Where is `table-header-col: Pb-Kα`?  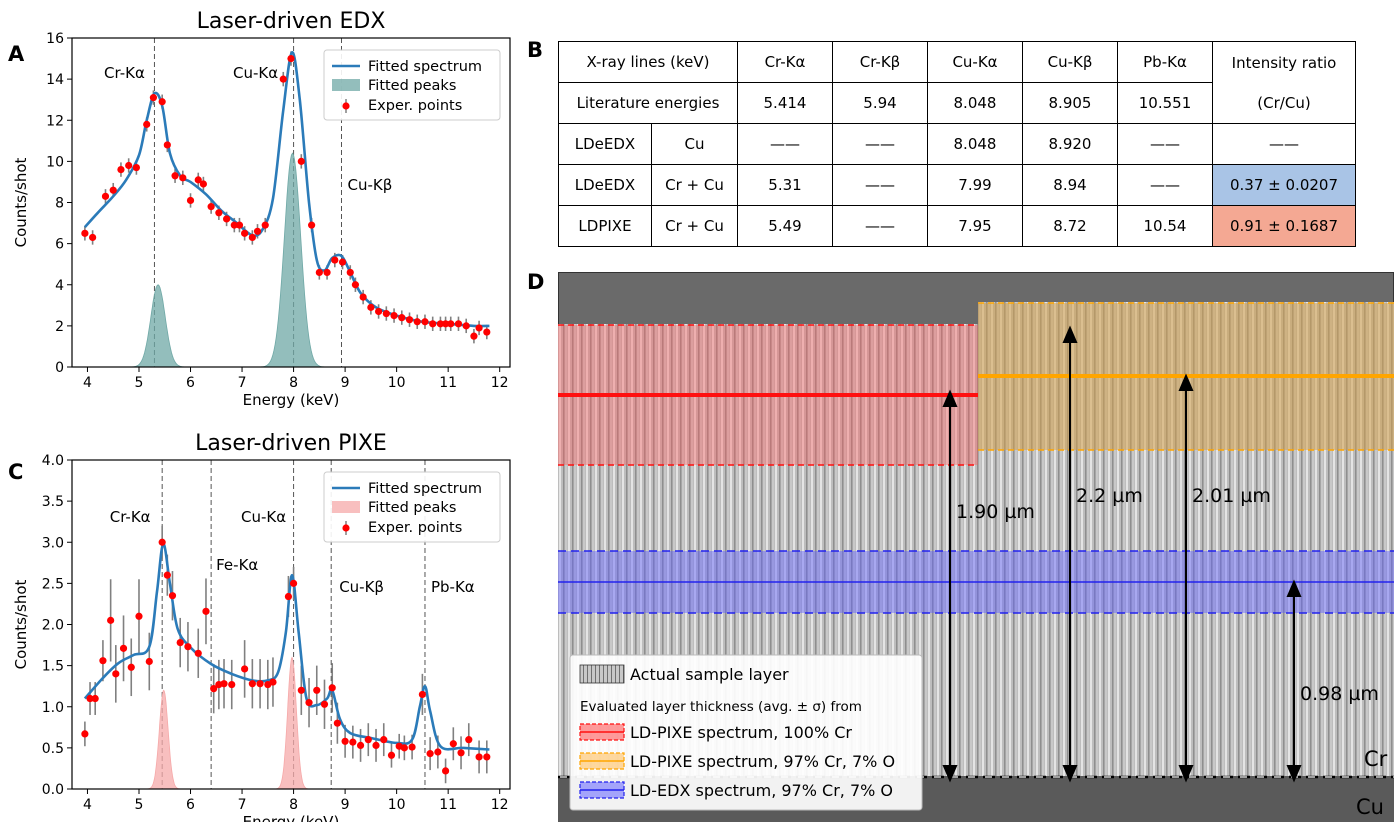
table-header-col: Pb-Kα is located at coordinates (1165, 62).